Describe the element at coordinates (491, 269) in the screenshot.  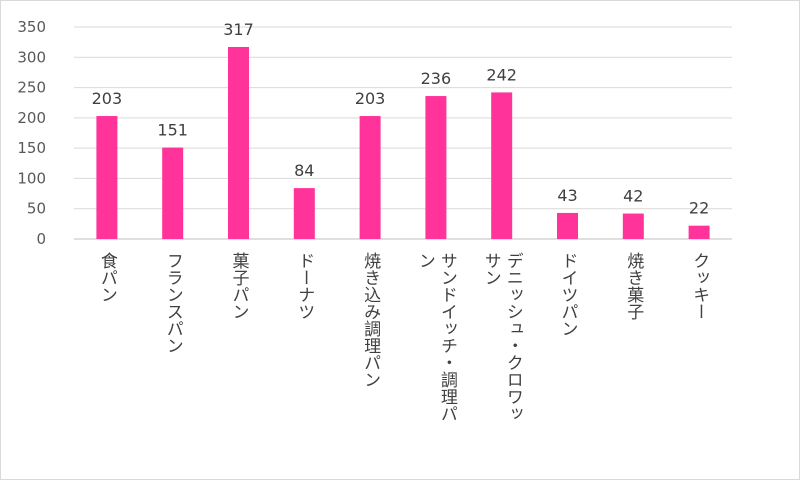
I see `category-label: サン` at that location.